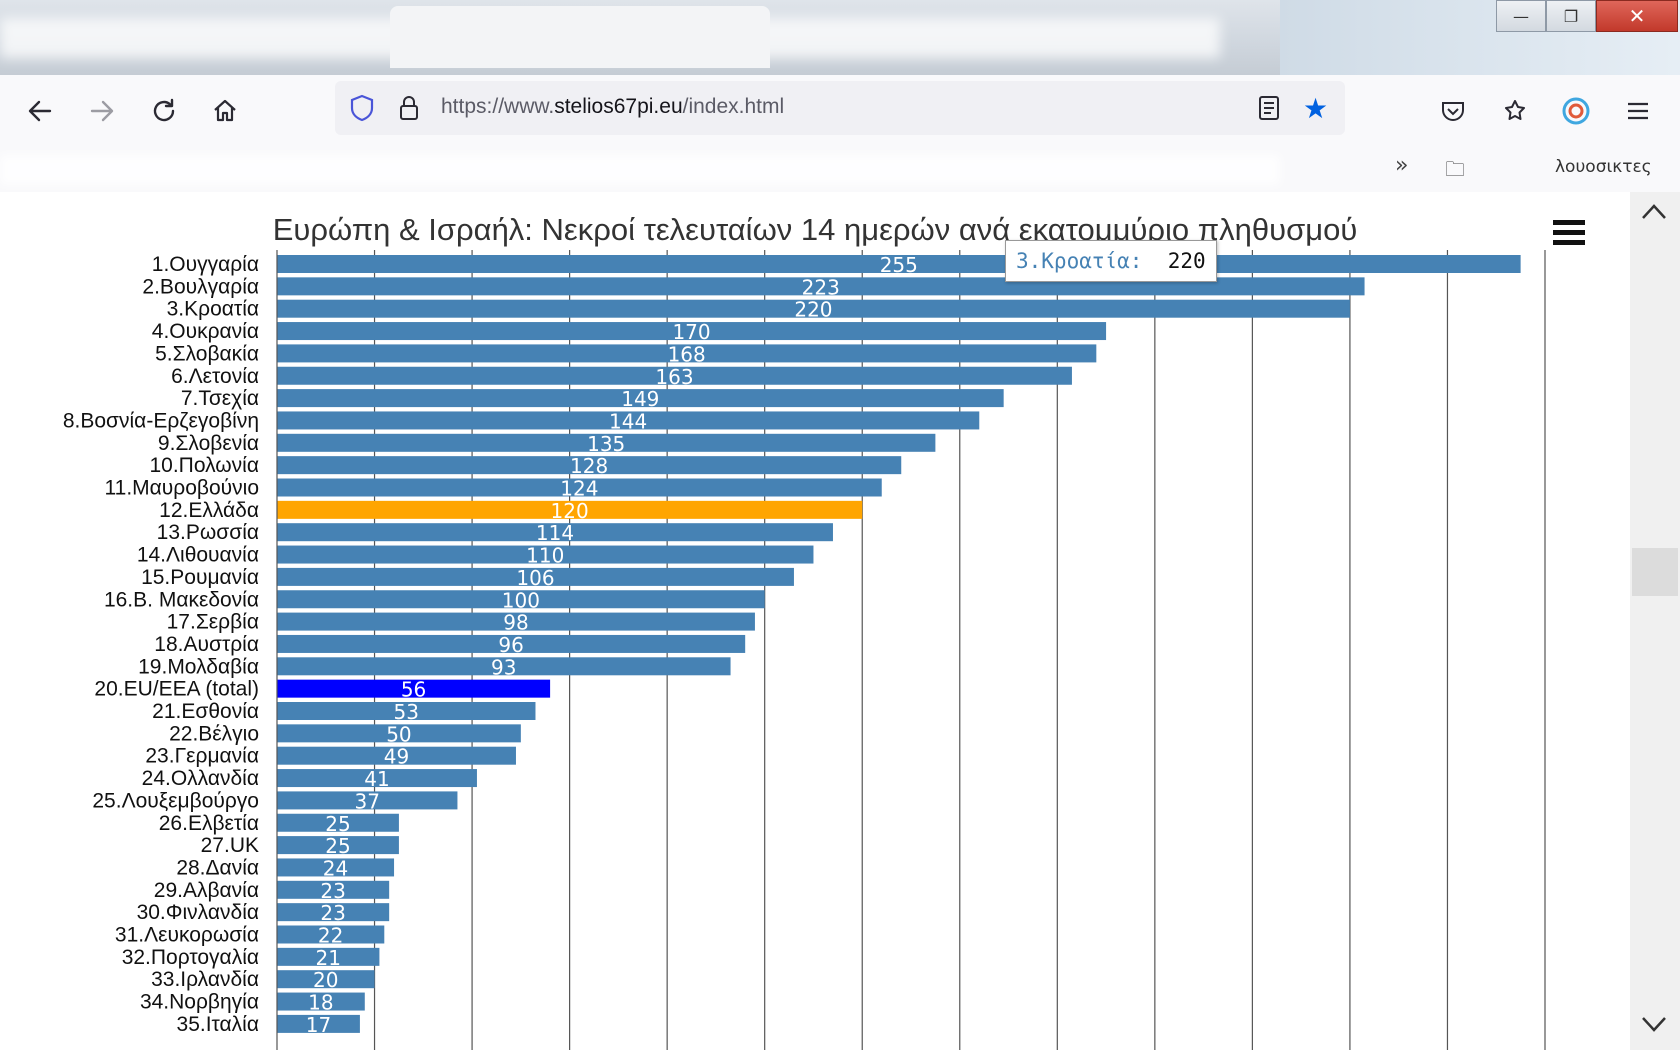 Image resolution: width=1680 pixels, height=1050 pixels. What do you see at coordinates (1269, 110) in the screenshot?
I see `reader-view-icon` at bounding box center [1269, 110].